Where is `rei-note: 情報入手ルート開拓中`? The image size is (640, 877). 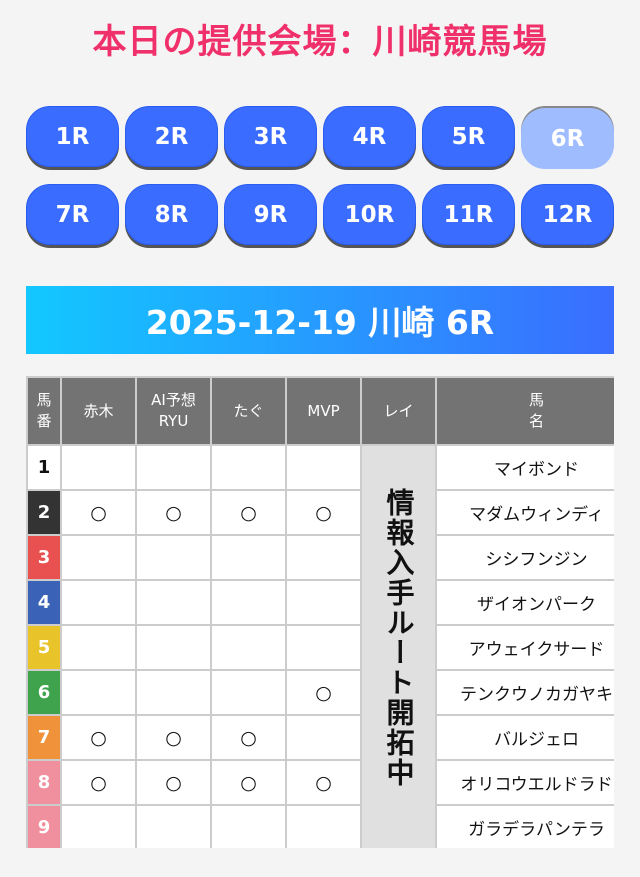 rei-note: 情報入手ルート開拓中 is located at coordinates (399, 638).